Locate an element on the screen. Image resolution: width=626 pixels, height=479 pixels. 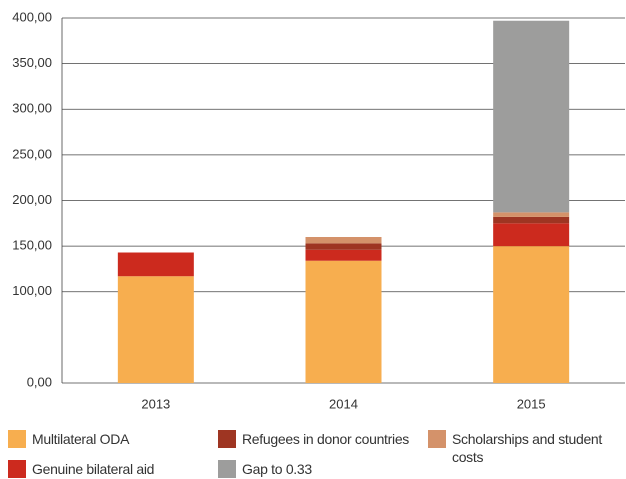
y-tick-label: 300,00 is located at coordinates (32, 108).